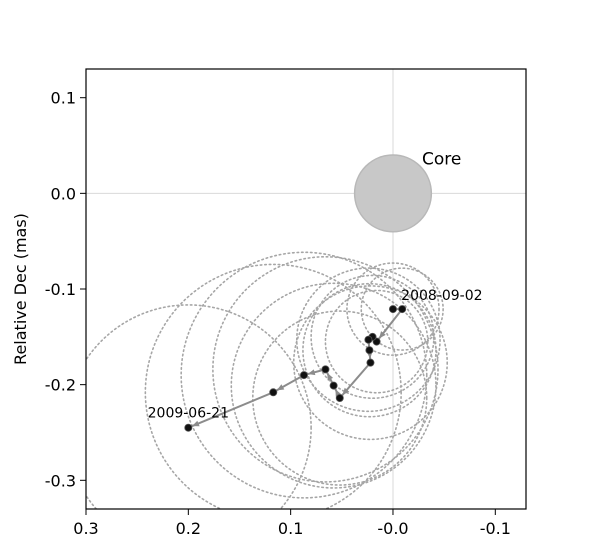 The width and height of the screenshot is (598, 546). I want to click on x-tick-label: -0.0, so click(392, 528).